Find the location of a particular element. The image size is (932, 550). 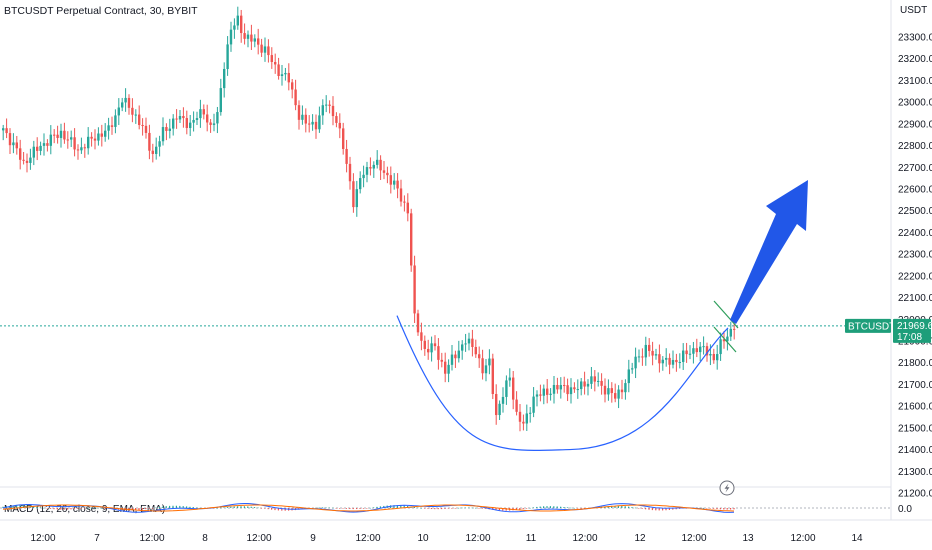

x-tick-label: 11 is located at coordinates (531, 538).